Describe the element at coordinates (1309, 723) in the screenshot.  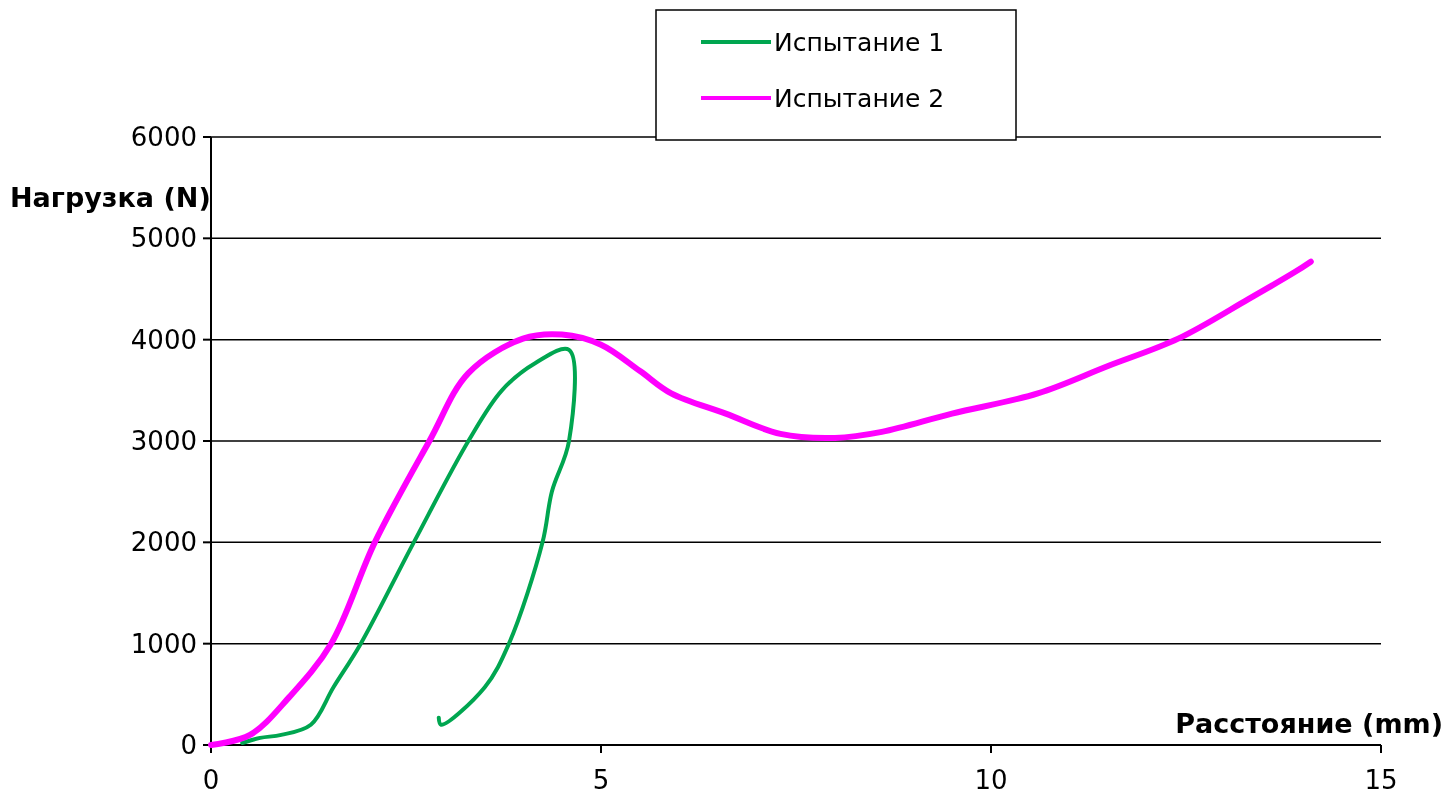
I see `x-axis-title: Расстояние (mm)` at that location.